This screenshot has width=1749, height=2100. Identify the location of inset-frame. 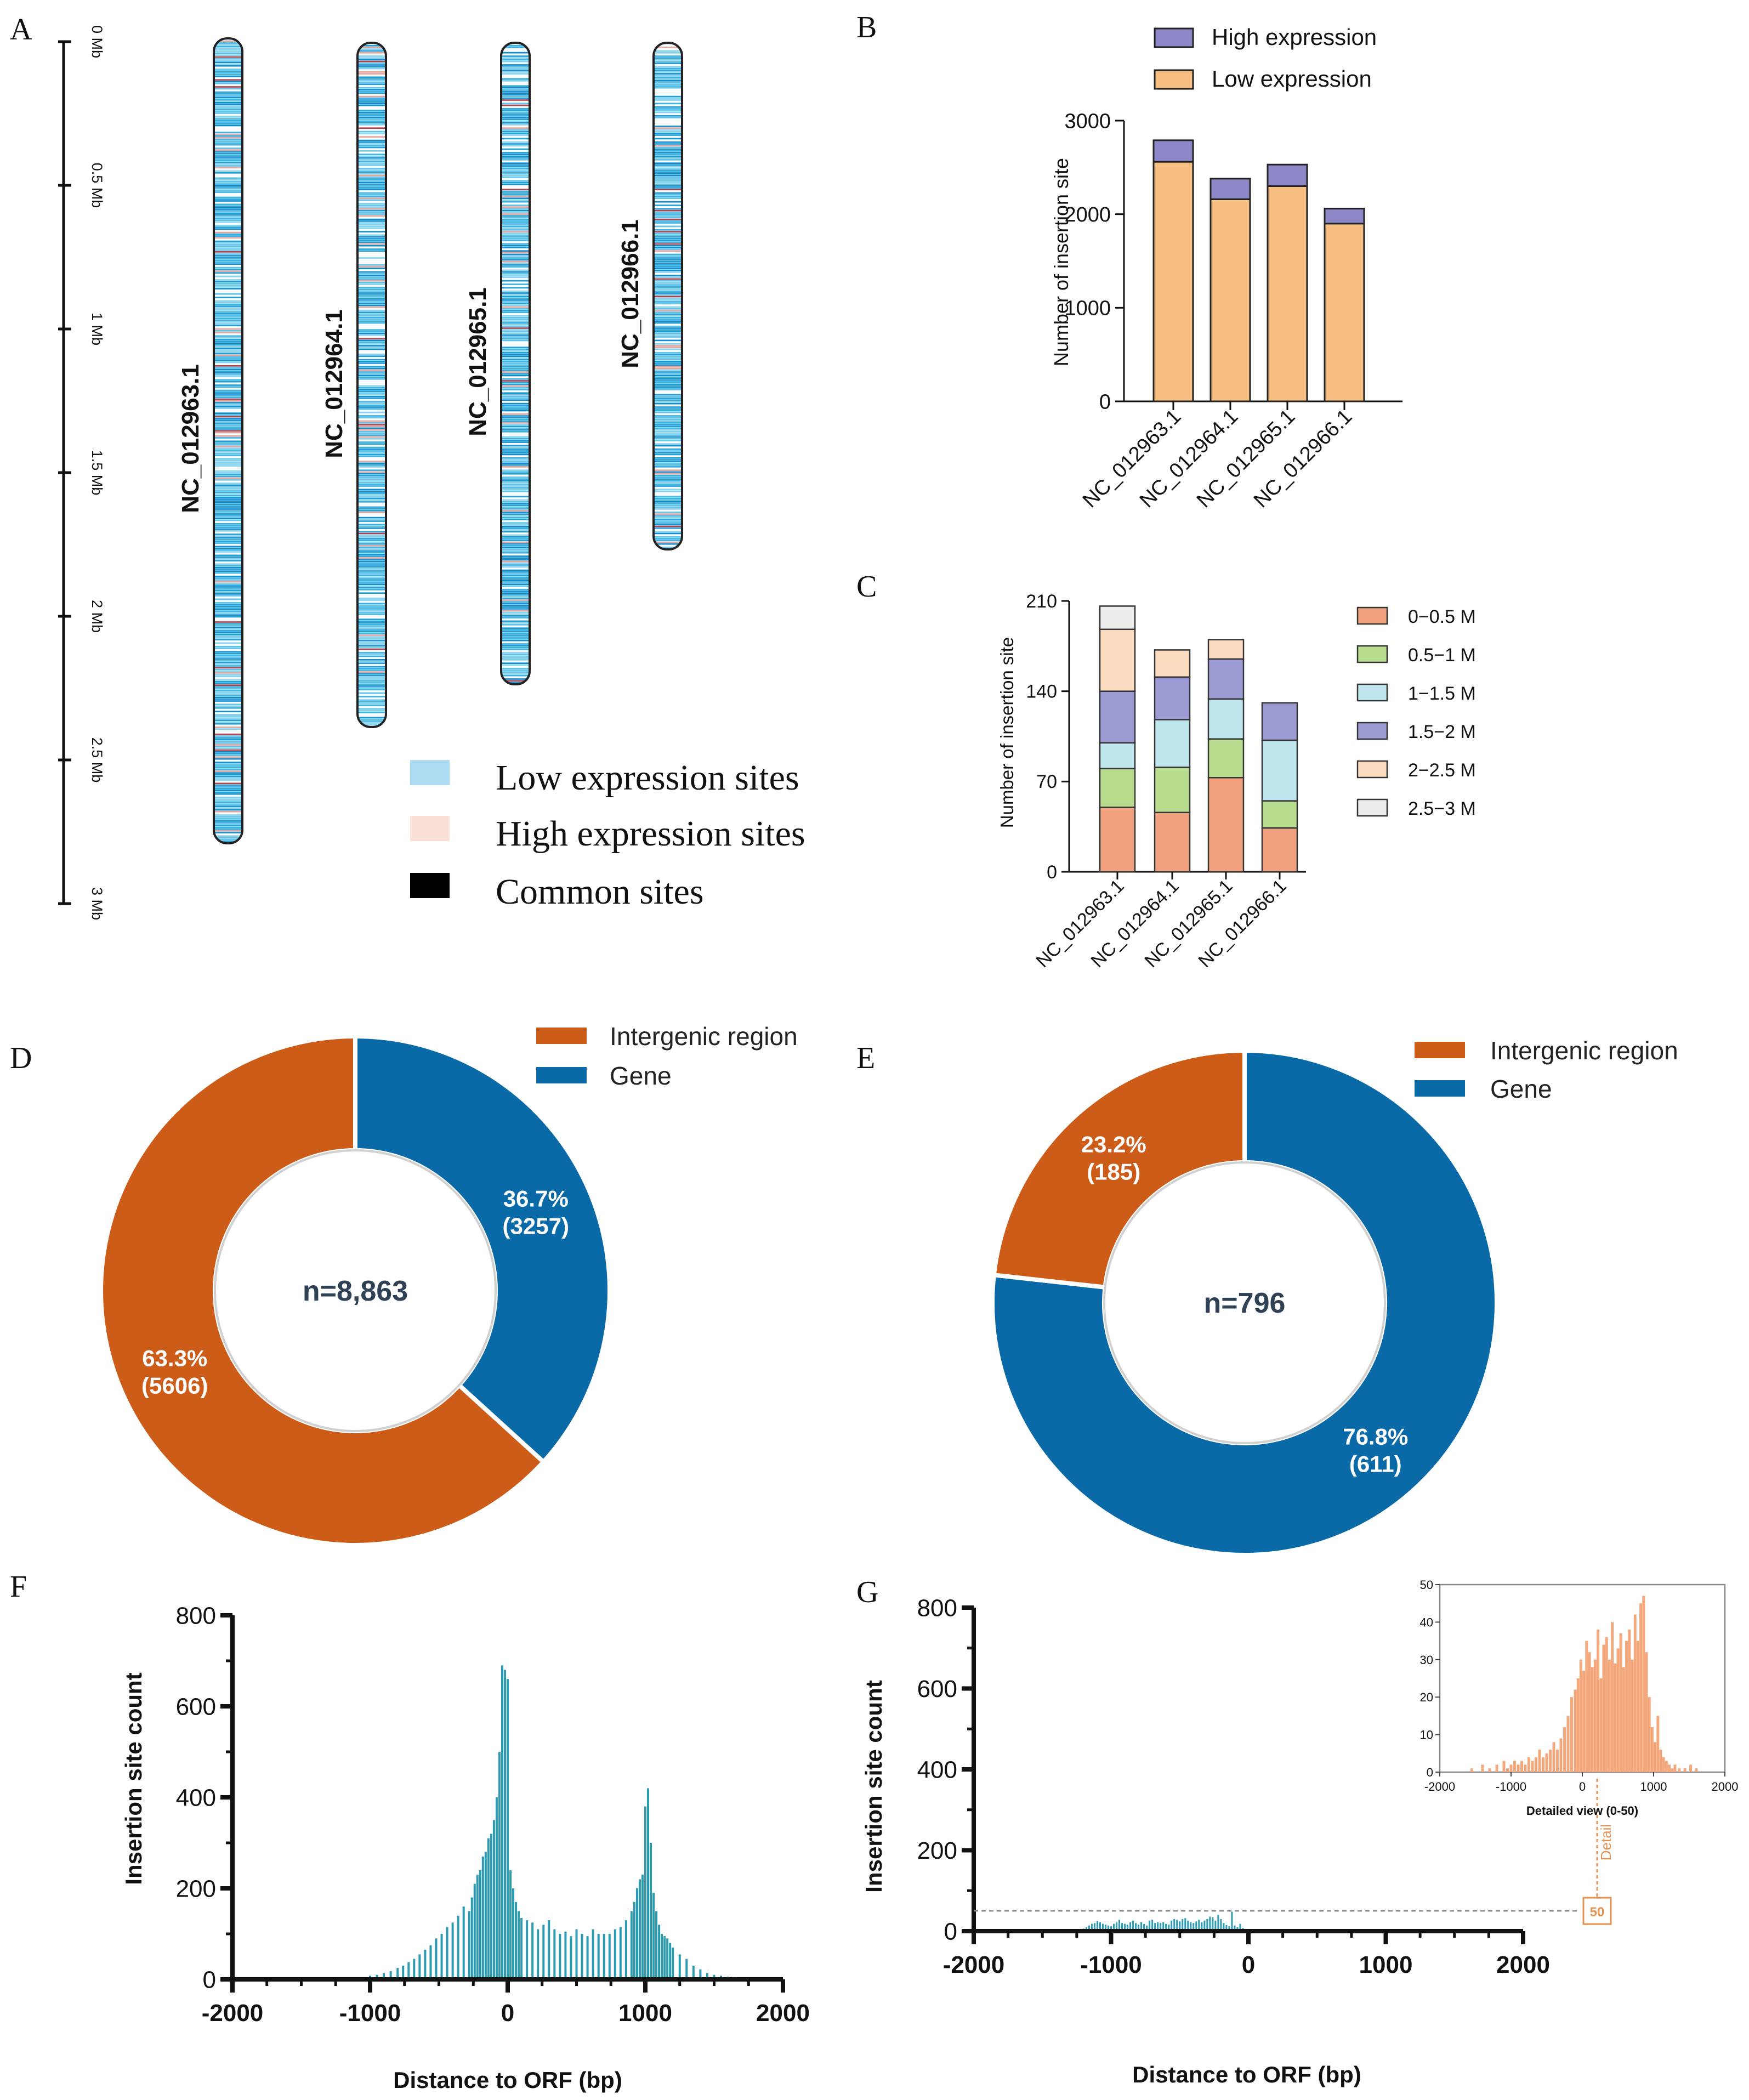
(1582, 1678).